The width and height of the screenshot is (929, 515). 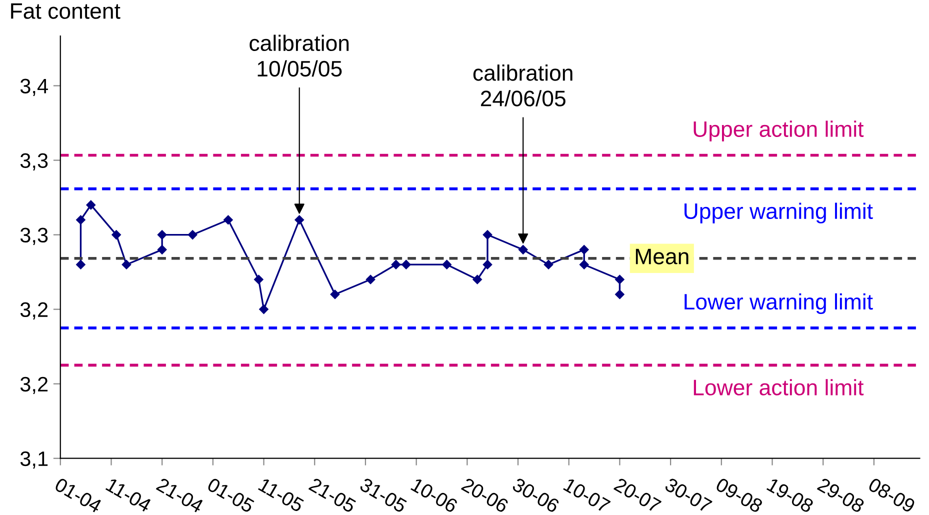 What do you see at coordinates (688, 495) in the screenshot?
I see `x-tick-label: 30-07` at bounding box center [688, 495].